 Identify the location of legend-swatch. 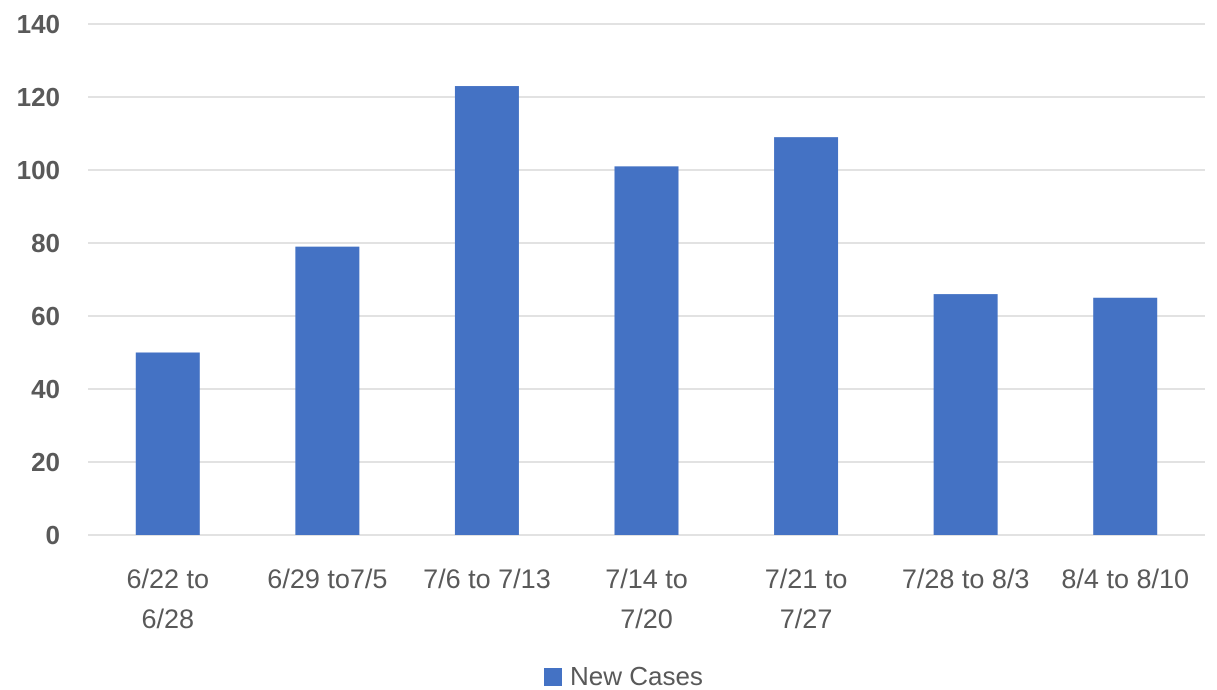
(553, 677).